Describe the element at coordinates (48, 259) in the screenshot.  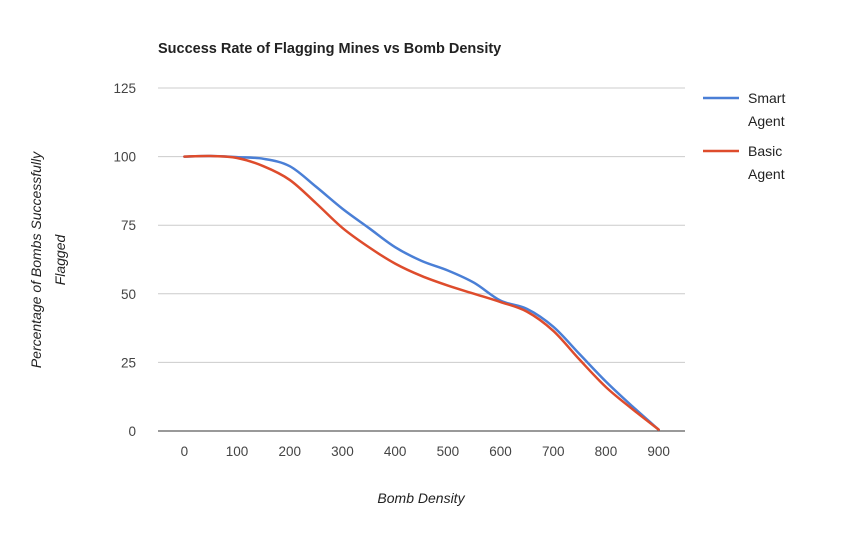
I see `y-axis-title: Percentage of Bombs Successfully Flagged` at that location.